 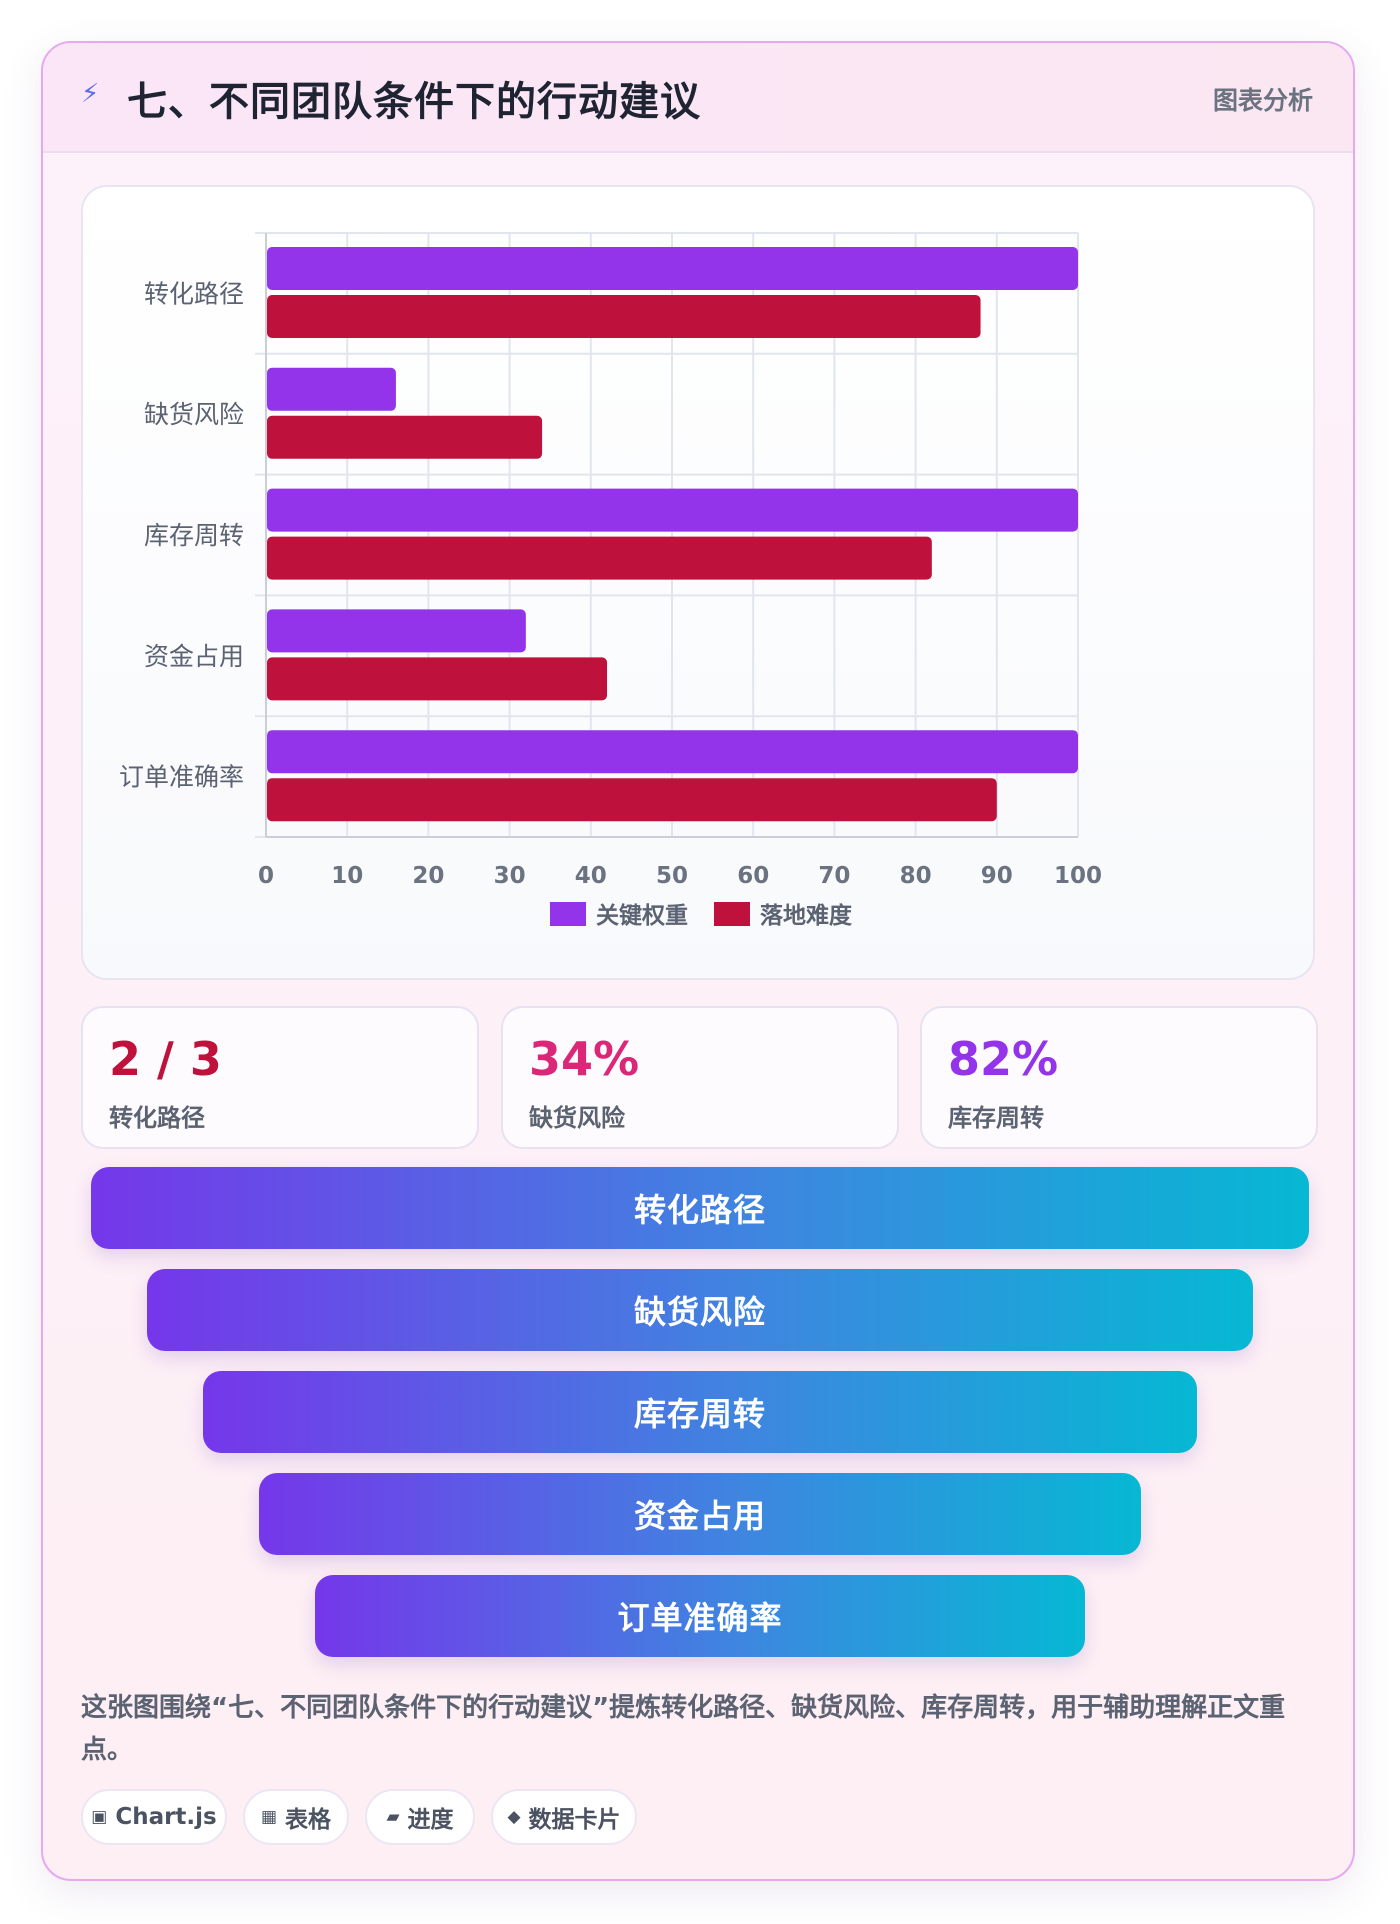 I want to click on funnel-step-1: 转化路径, so click(x=700, y=1208).